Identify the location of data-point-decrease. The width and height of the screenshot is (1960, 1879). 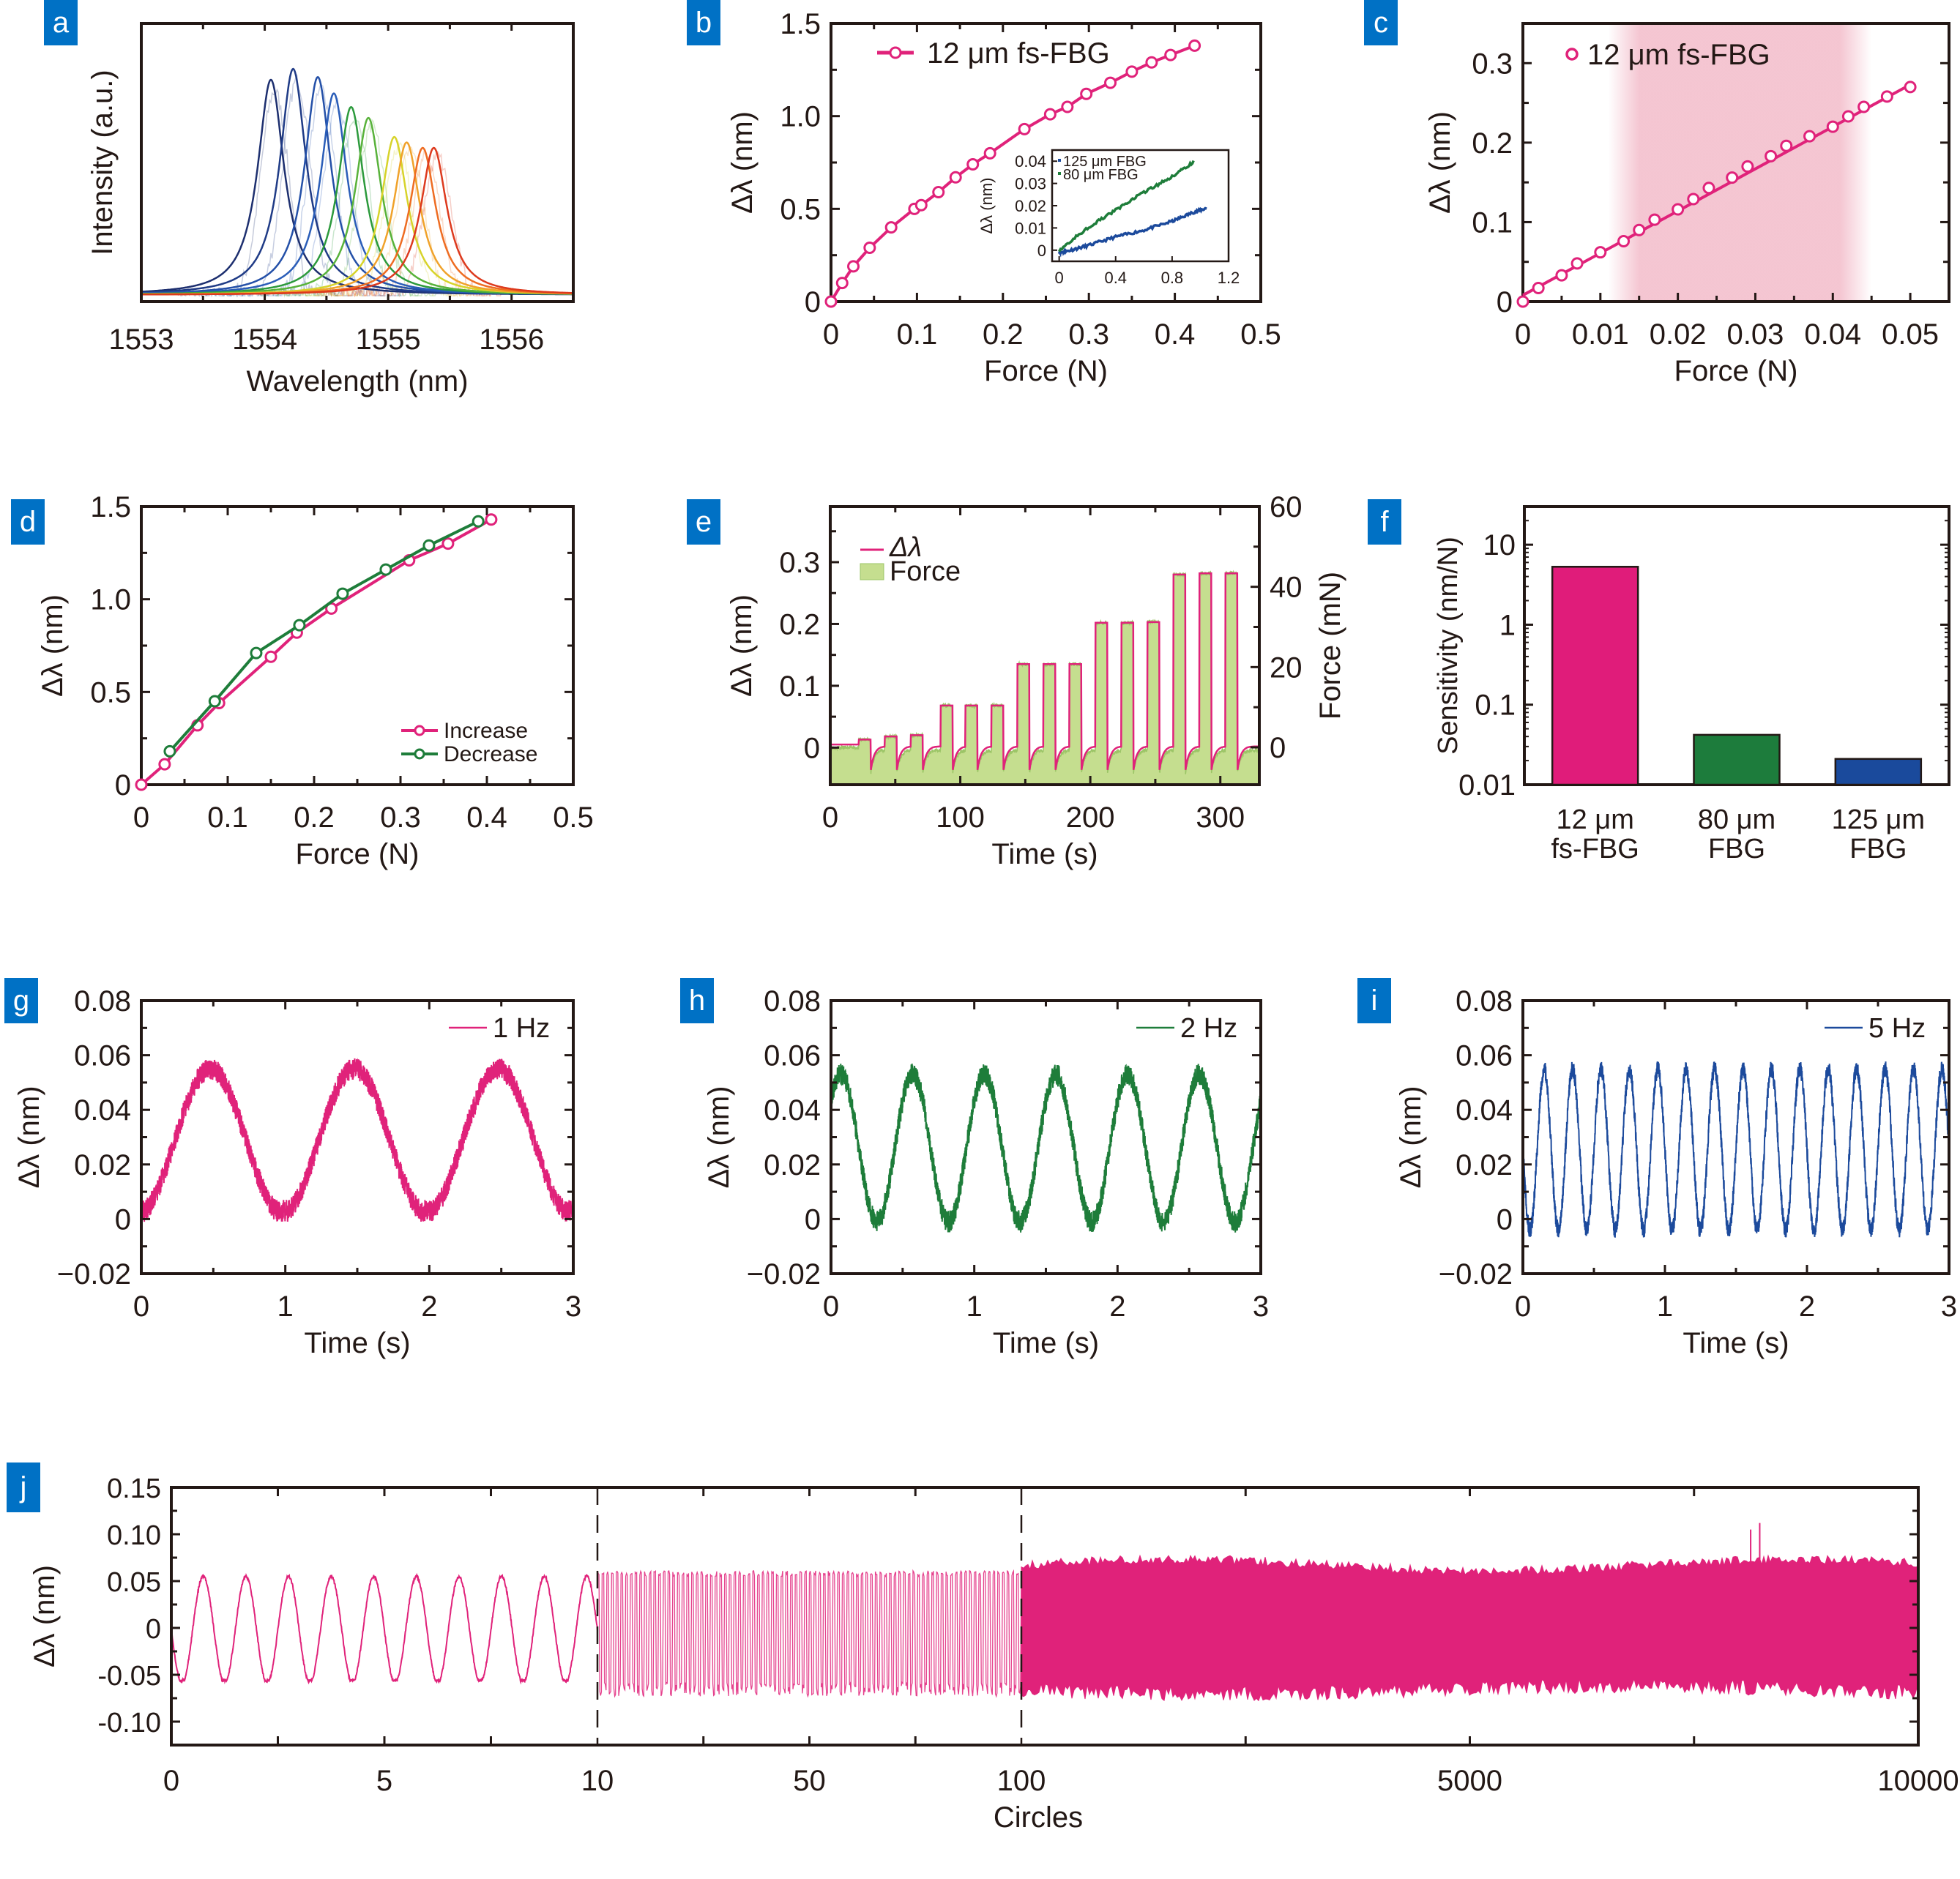
(429, 545).